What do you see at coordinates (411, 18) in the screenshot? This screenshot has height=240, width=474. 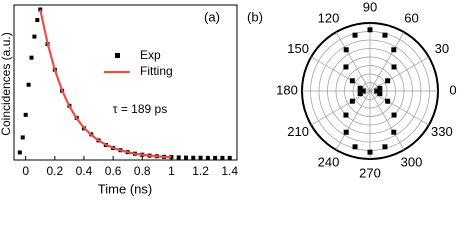 I see `angle-label: 60` at bounding box center [411, 18].